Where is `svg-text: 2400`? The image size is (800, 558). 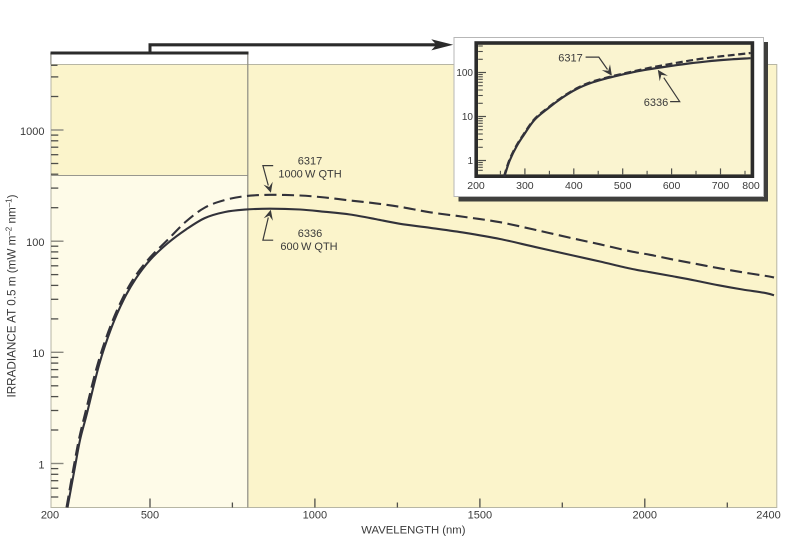
svg-text: 2400 is located at coordinates (768, 516).